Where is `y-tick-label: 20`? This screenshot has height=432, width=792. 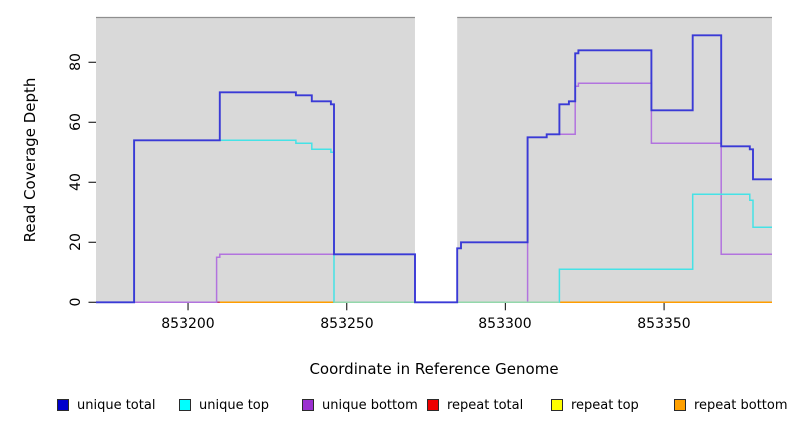
y-tick-label: 20 is located at coordinates (76, 242).